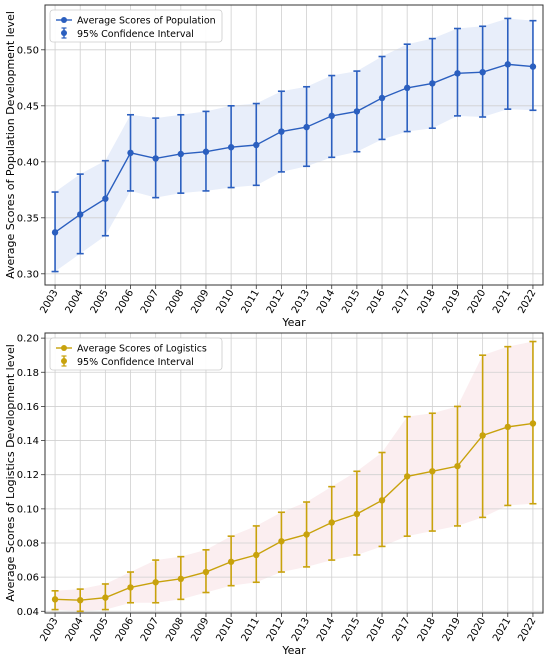 This screenshot has height=657, width=550. I want to click on y-tick-label: 0.35, so click(28, 218).